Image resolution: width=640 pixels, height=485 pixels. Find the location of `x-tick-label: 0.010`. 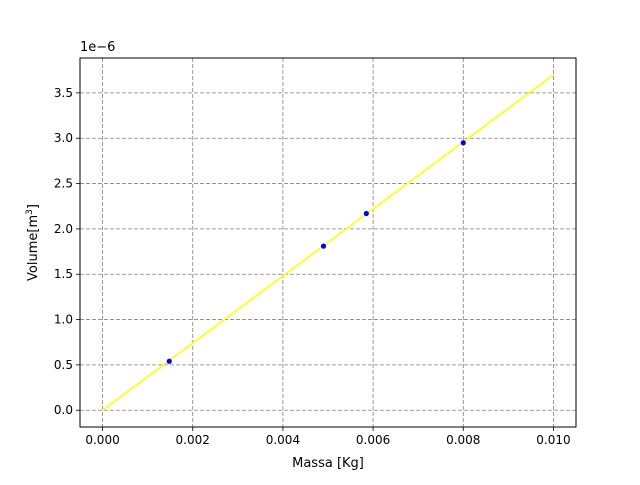

x-tick-label: 0.010 is located at coordinates (553, 440).